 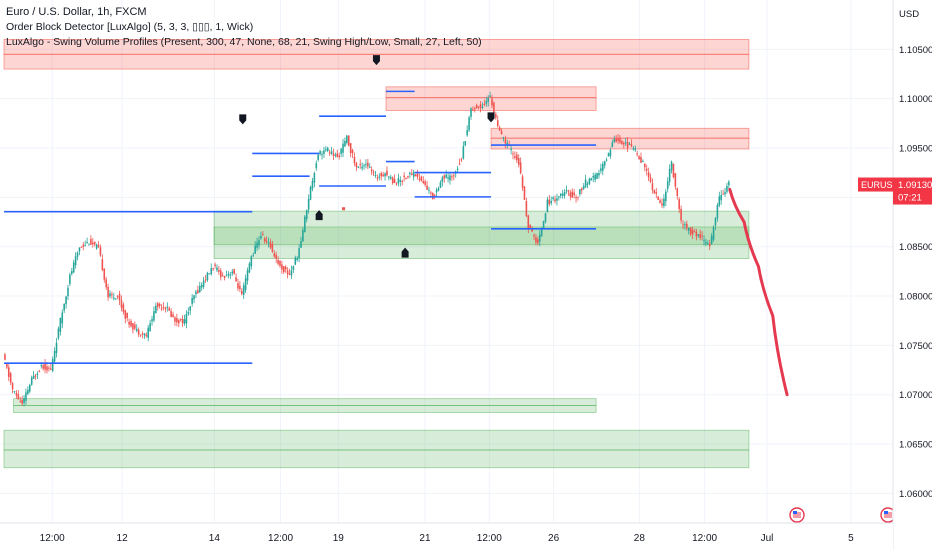 I want to click on current-price-label: 1.09130, so click(x=915, y=185).